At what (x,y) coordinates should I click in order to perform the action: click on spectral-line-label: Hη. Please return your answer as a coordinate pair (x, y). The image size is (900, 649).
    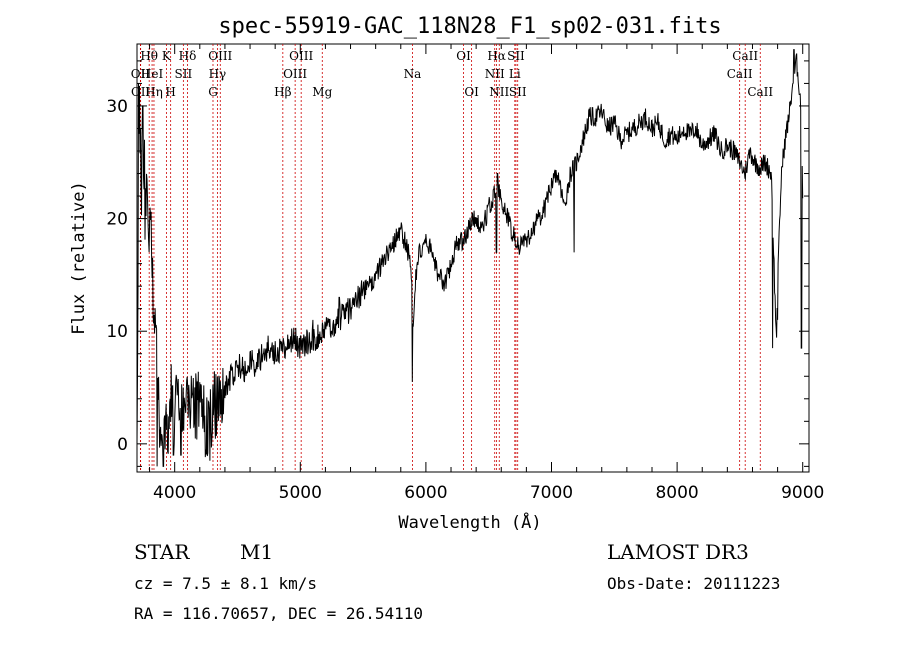
    Looking at the image, I should click on (154, 92).